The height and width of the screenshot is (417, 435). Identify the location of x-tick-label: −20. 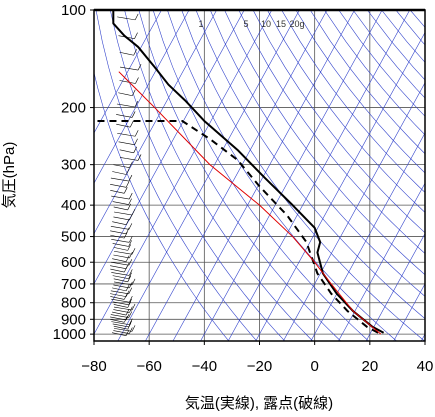
(259, 366).